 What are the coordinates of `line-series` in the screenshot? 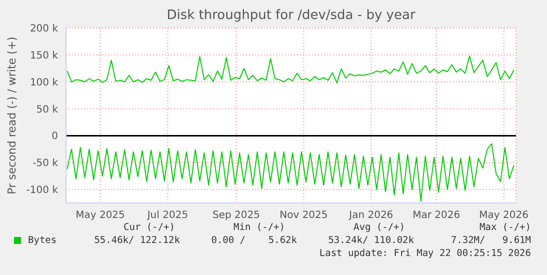 It's located at (290, 70).